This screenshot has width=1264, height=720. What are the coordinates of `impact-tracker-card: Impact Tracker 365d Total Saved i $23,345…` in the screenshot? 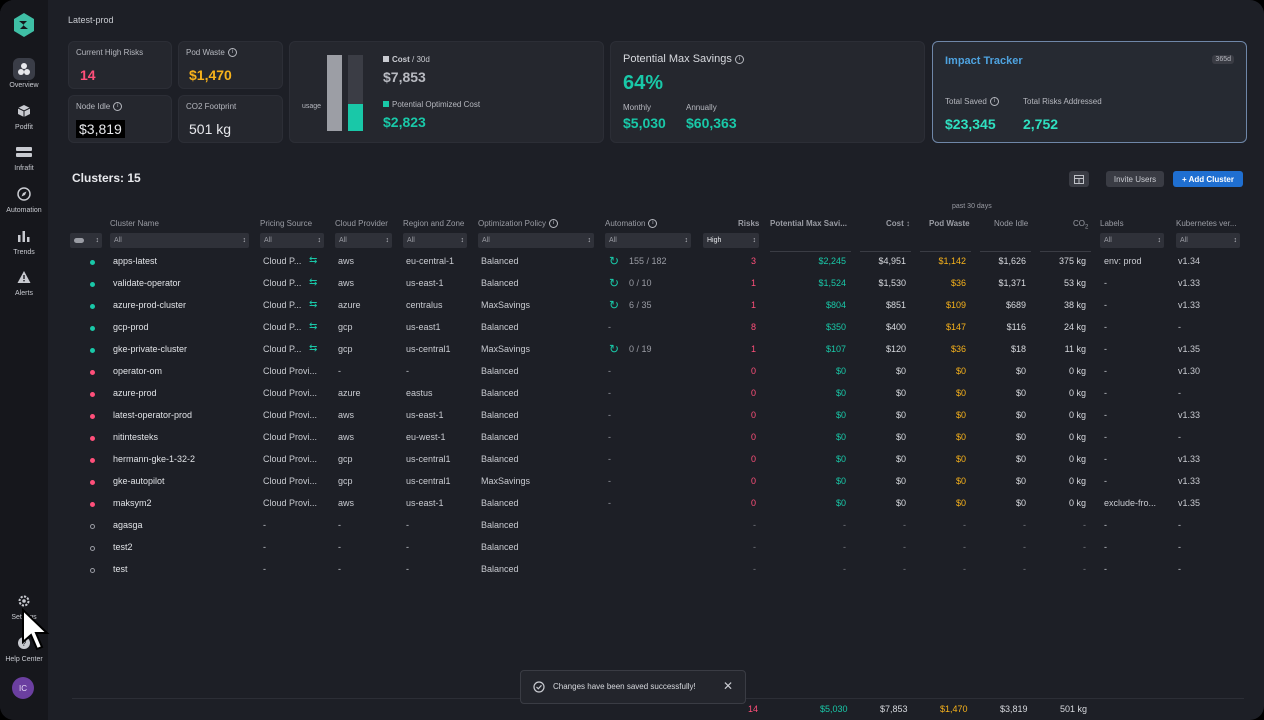 It's located at (1089, 92).